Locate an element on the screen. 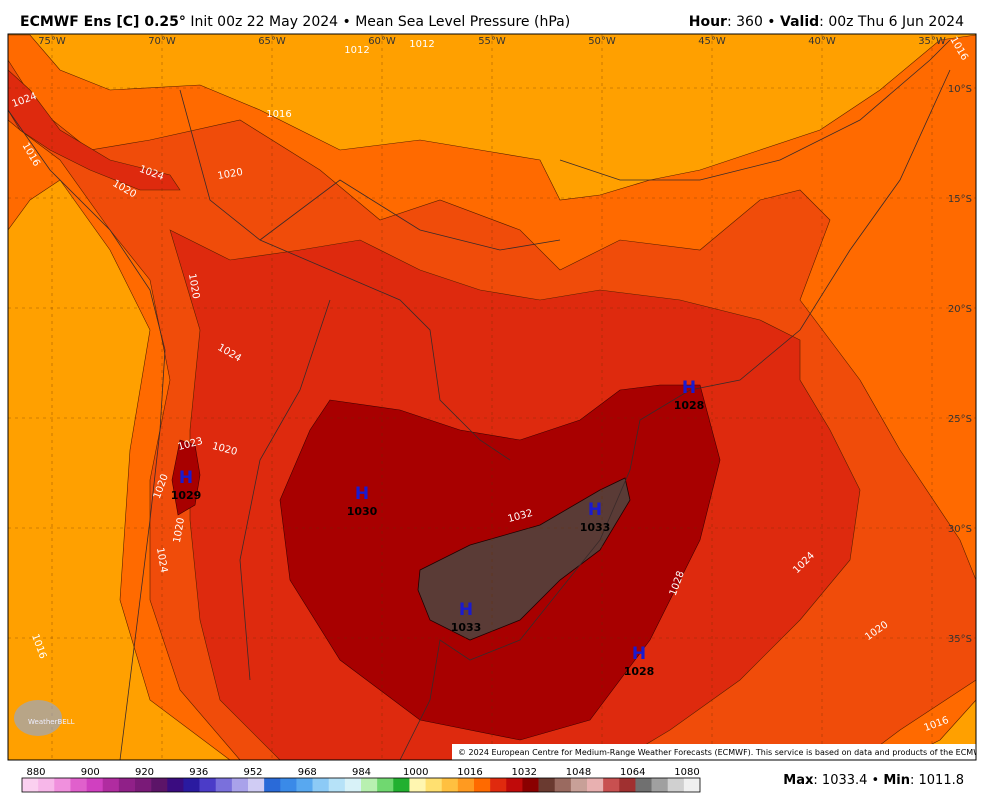 Image resolution: width=984 pixels, height=812 pixels. high-value: 1029 is located at coordinates (186, 495).